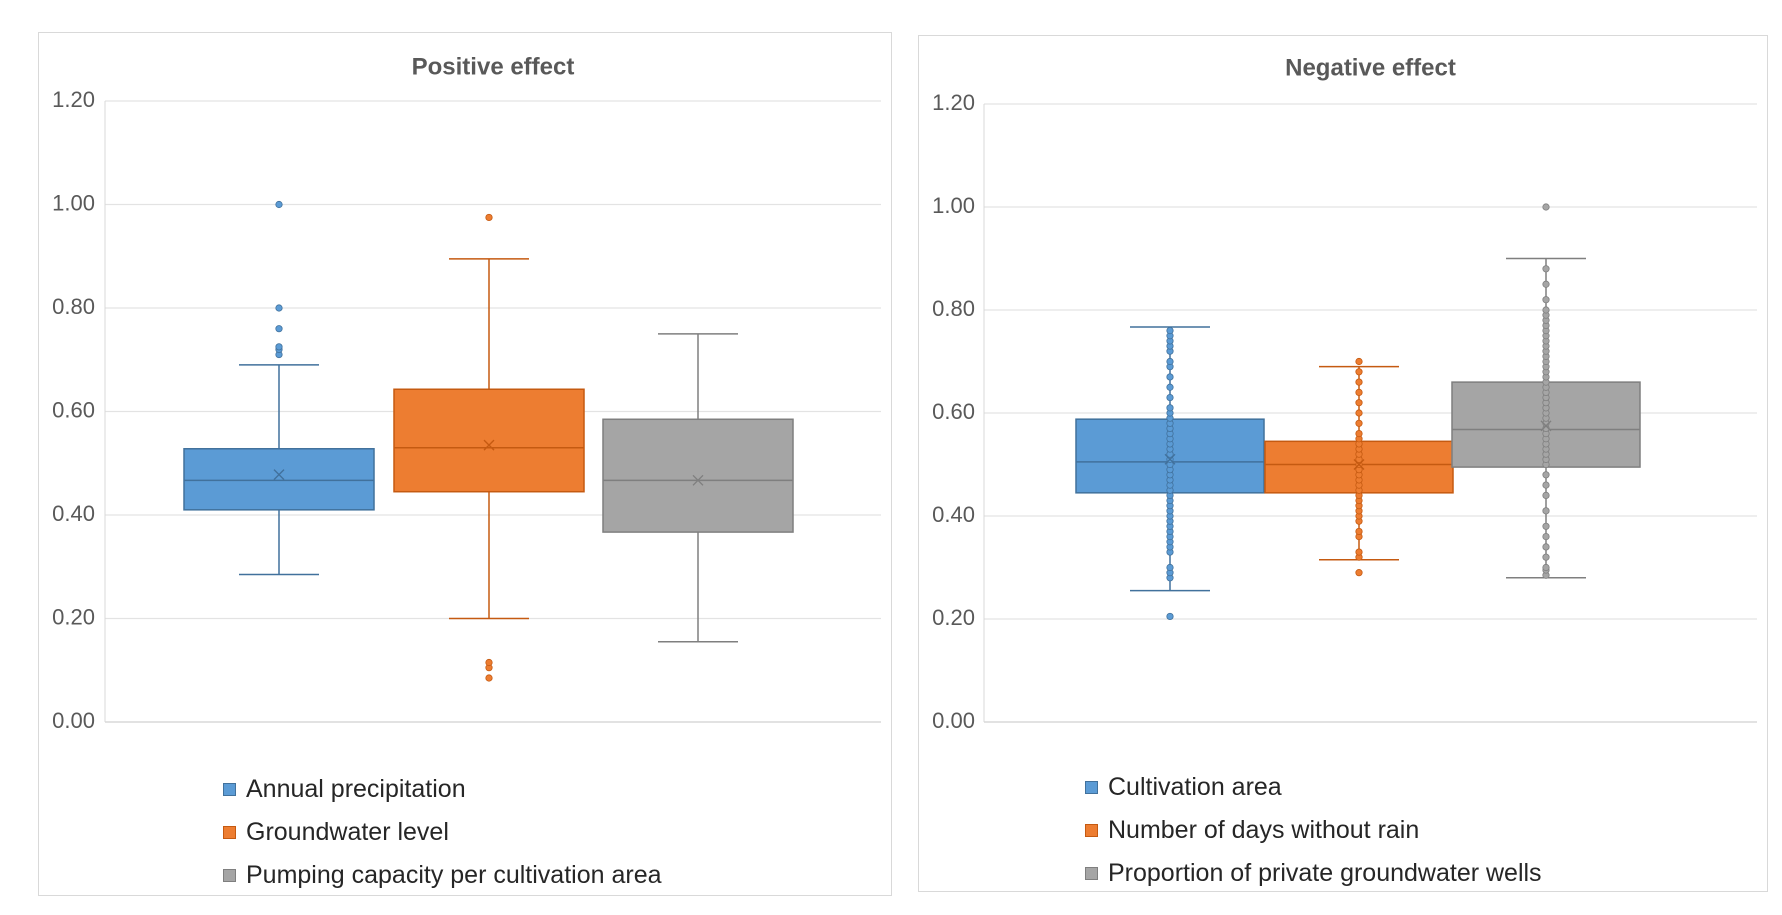 This screenshot has width=1782, height=915. I want to click on legend-label: Annual precipitation, so click(356, 789).